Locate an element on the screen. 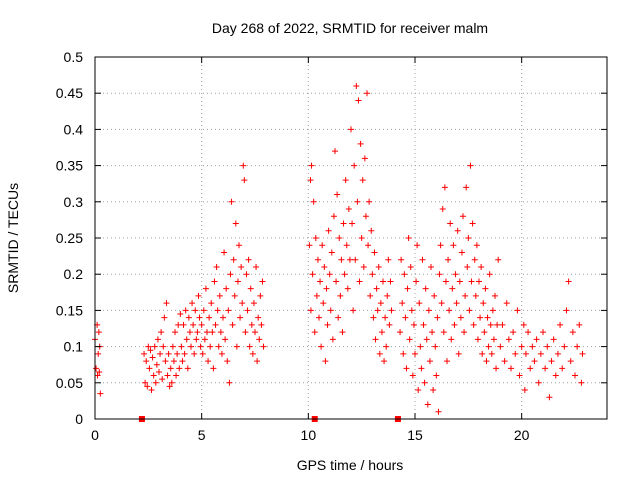 Image resolution: width=640 pixels, height=480 pixels. x-tick-label: 5 is located at coordinates (202, 435).